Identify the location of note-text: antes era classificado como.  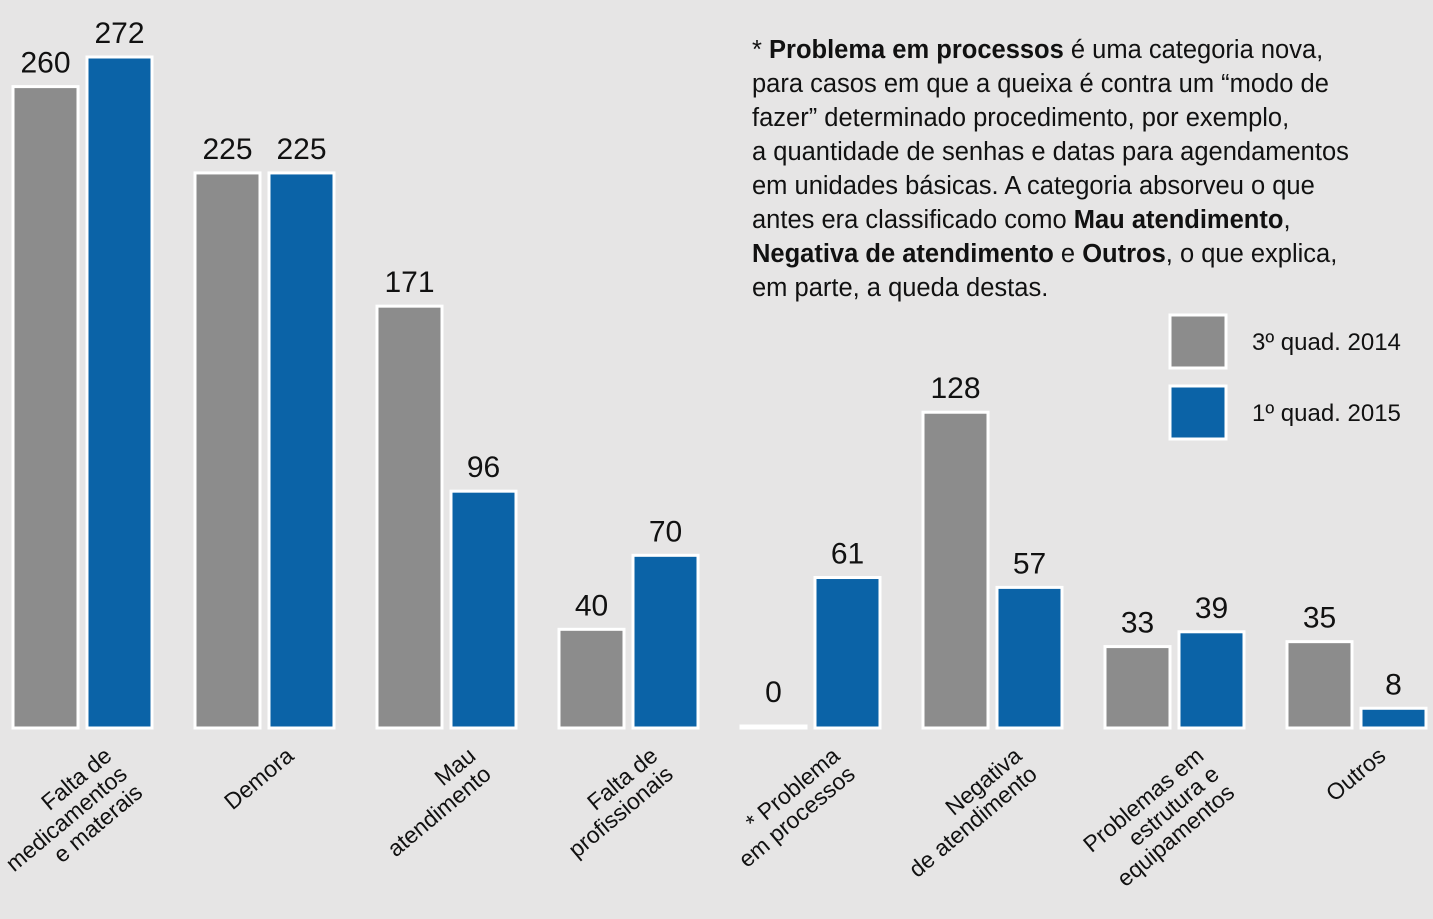
(913, 220).